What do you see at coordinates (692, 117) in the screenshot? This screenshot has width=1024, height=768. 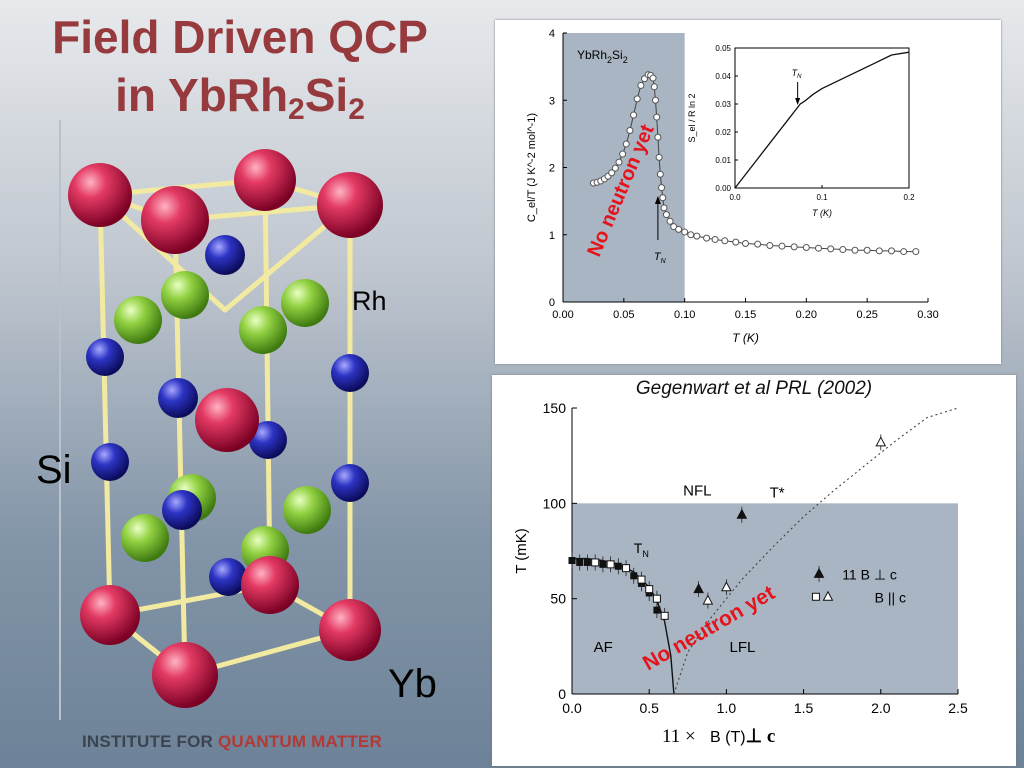 I see `inset-y-label: S_el / R ln 2` at bounding box center [692, 117].